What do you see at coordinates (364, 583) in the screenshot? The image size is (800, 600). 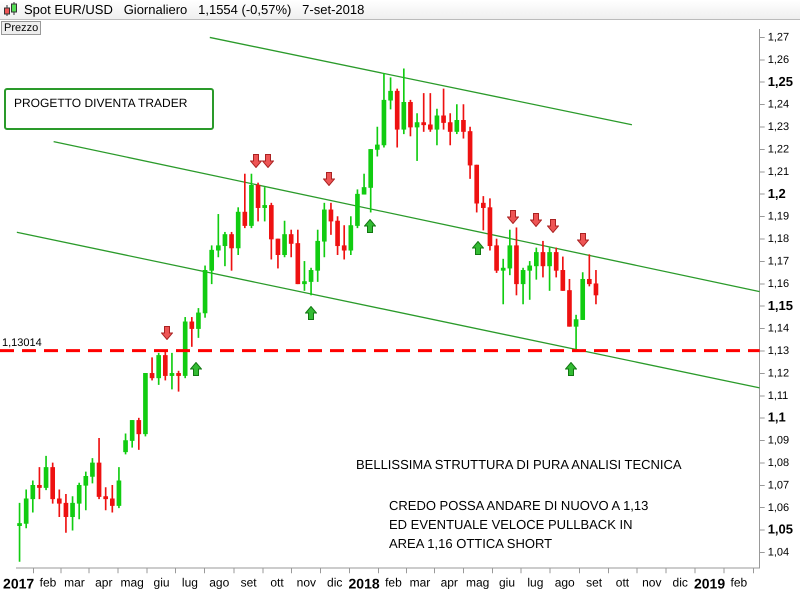 I see `x-tick-label: 2018` at bounding box center [364, 583].